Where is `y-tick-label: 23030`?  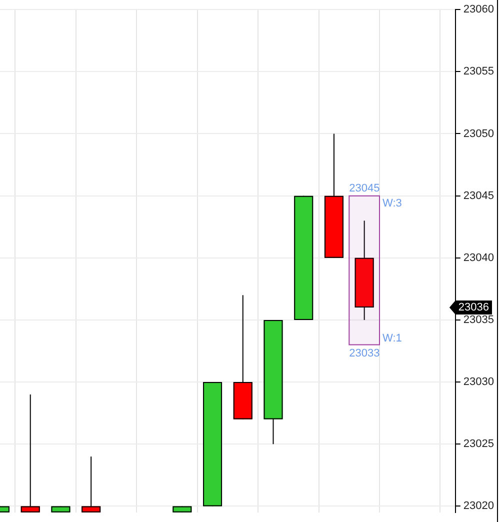
y-tick-label: 23030 is located at coordinates (478, 382).